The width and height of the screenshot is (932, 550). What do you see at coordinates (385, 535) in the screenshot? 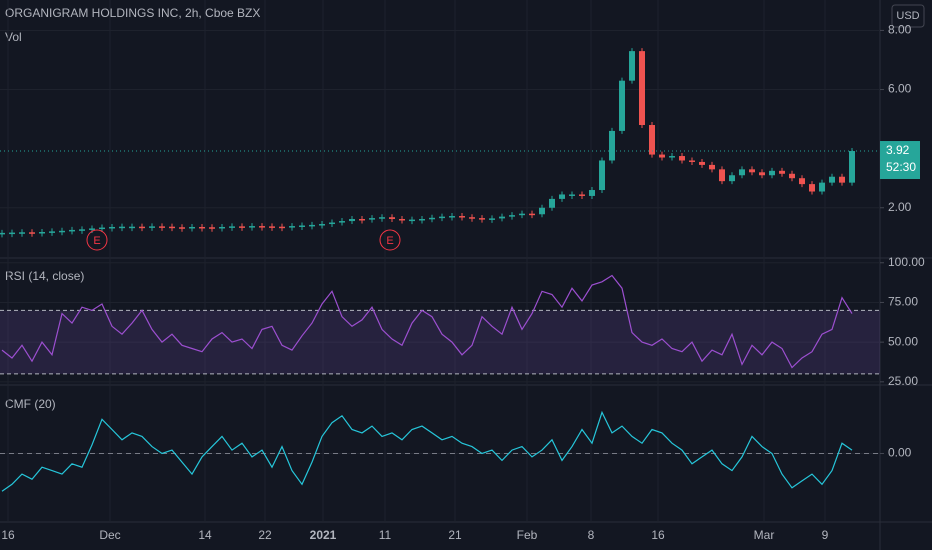
I see `x-tick-label: 11` at bounding box center [385, 535].